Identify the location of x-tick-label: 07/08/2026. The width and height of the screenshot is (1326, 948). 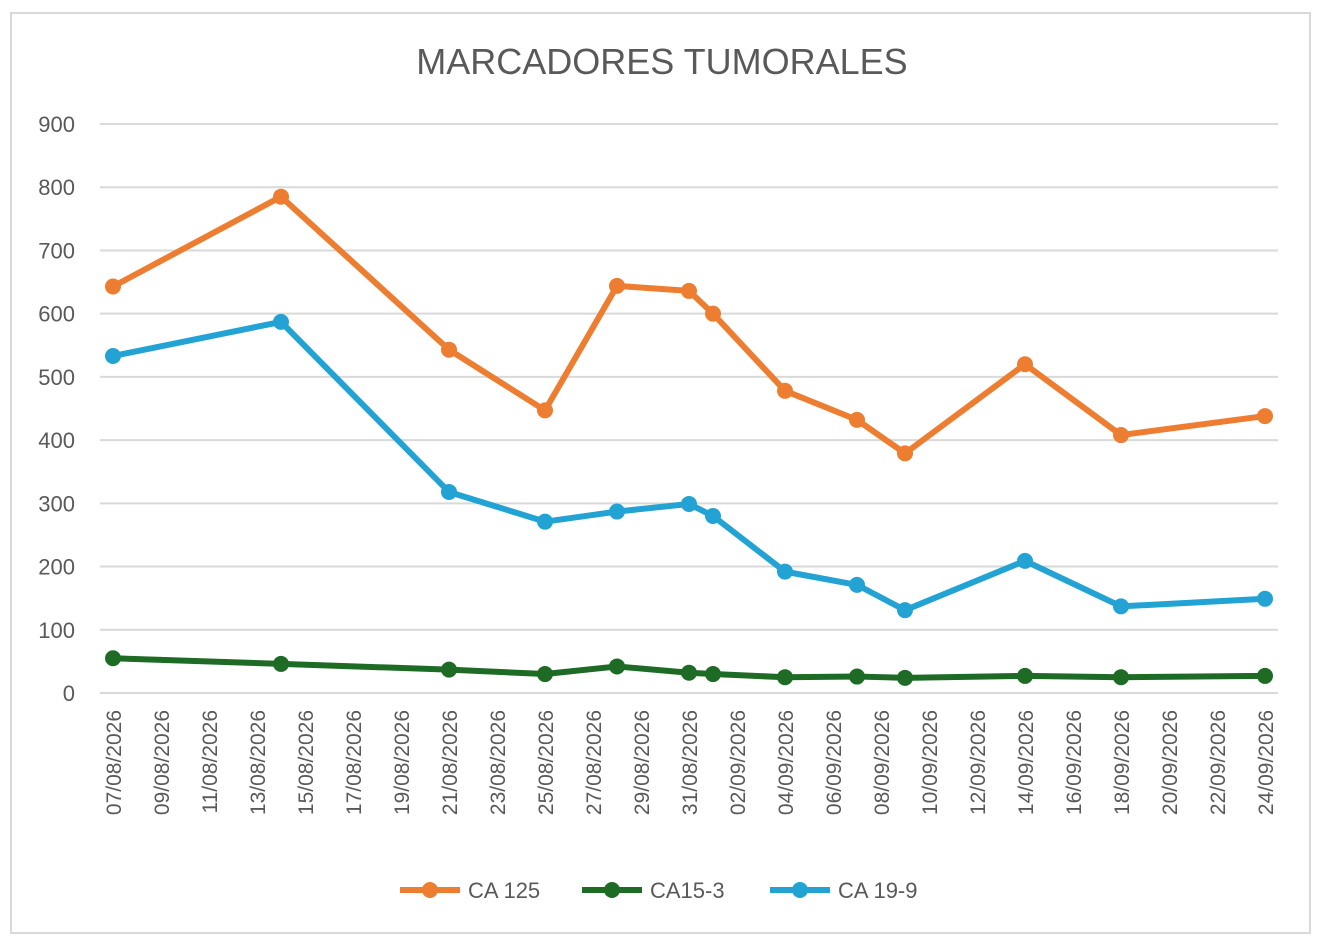
(114, 762).